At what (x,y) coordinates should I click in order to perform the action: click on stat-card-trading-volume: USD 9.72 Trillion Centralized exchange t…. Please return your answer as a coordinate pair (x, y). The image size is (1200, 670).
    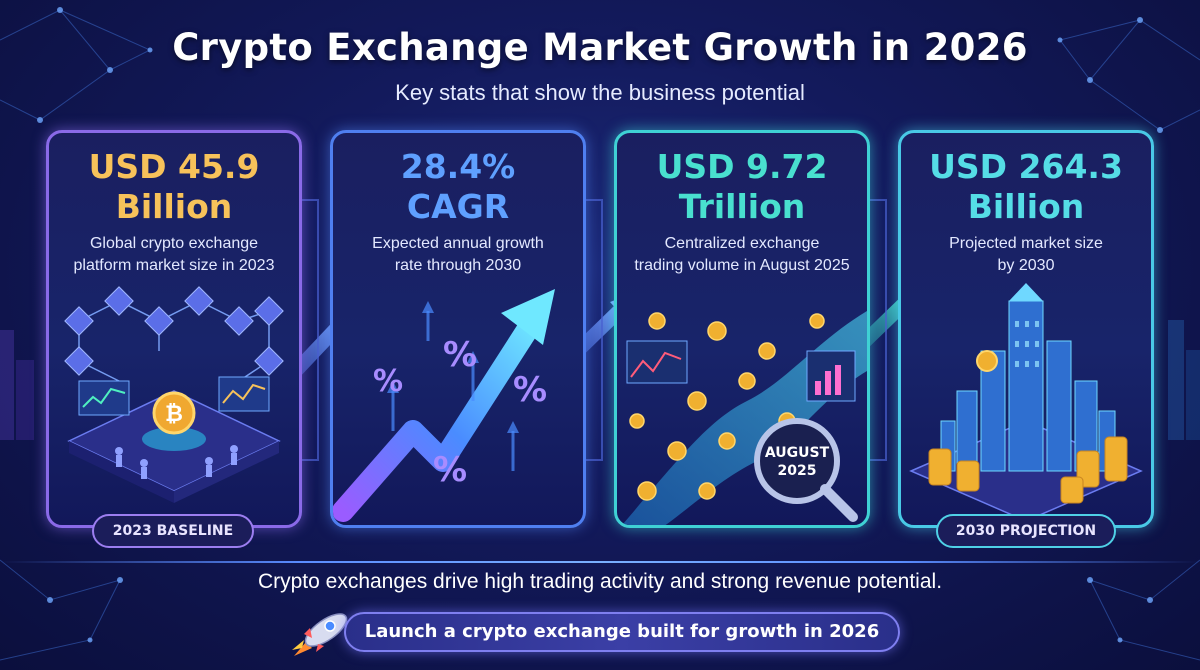
    Looking at the image, I should click on (742, 329).